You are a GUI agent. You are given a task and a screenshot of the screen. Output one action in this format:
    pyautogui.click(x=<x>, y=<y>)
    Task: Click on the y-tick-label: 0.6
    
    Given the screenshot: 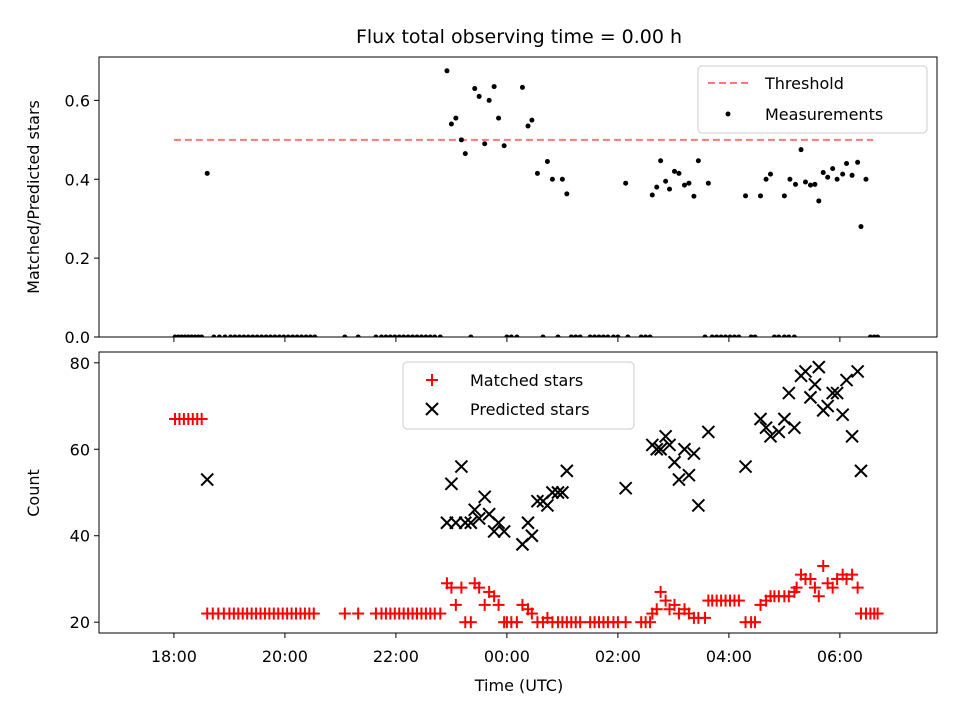 What is the action you would take?
    pyautogui.click(x=77, y=100)
    